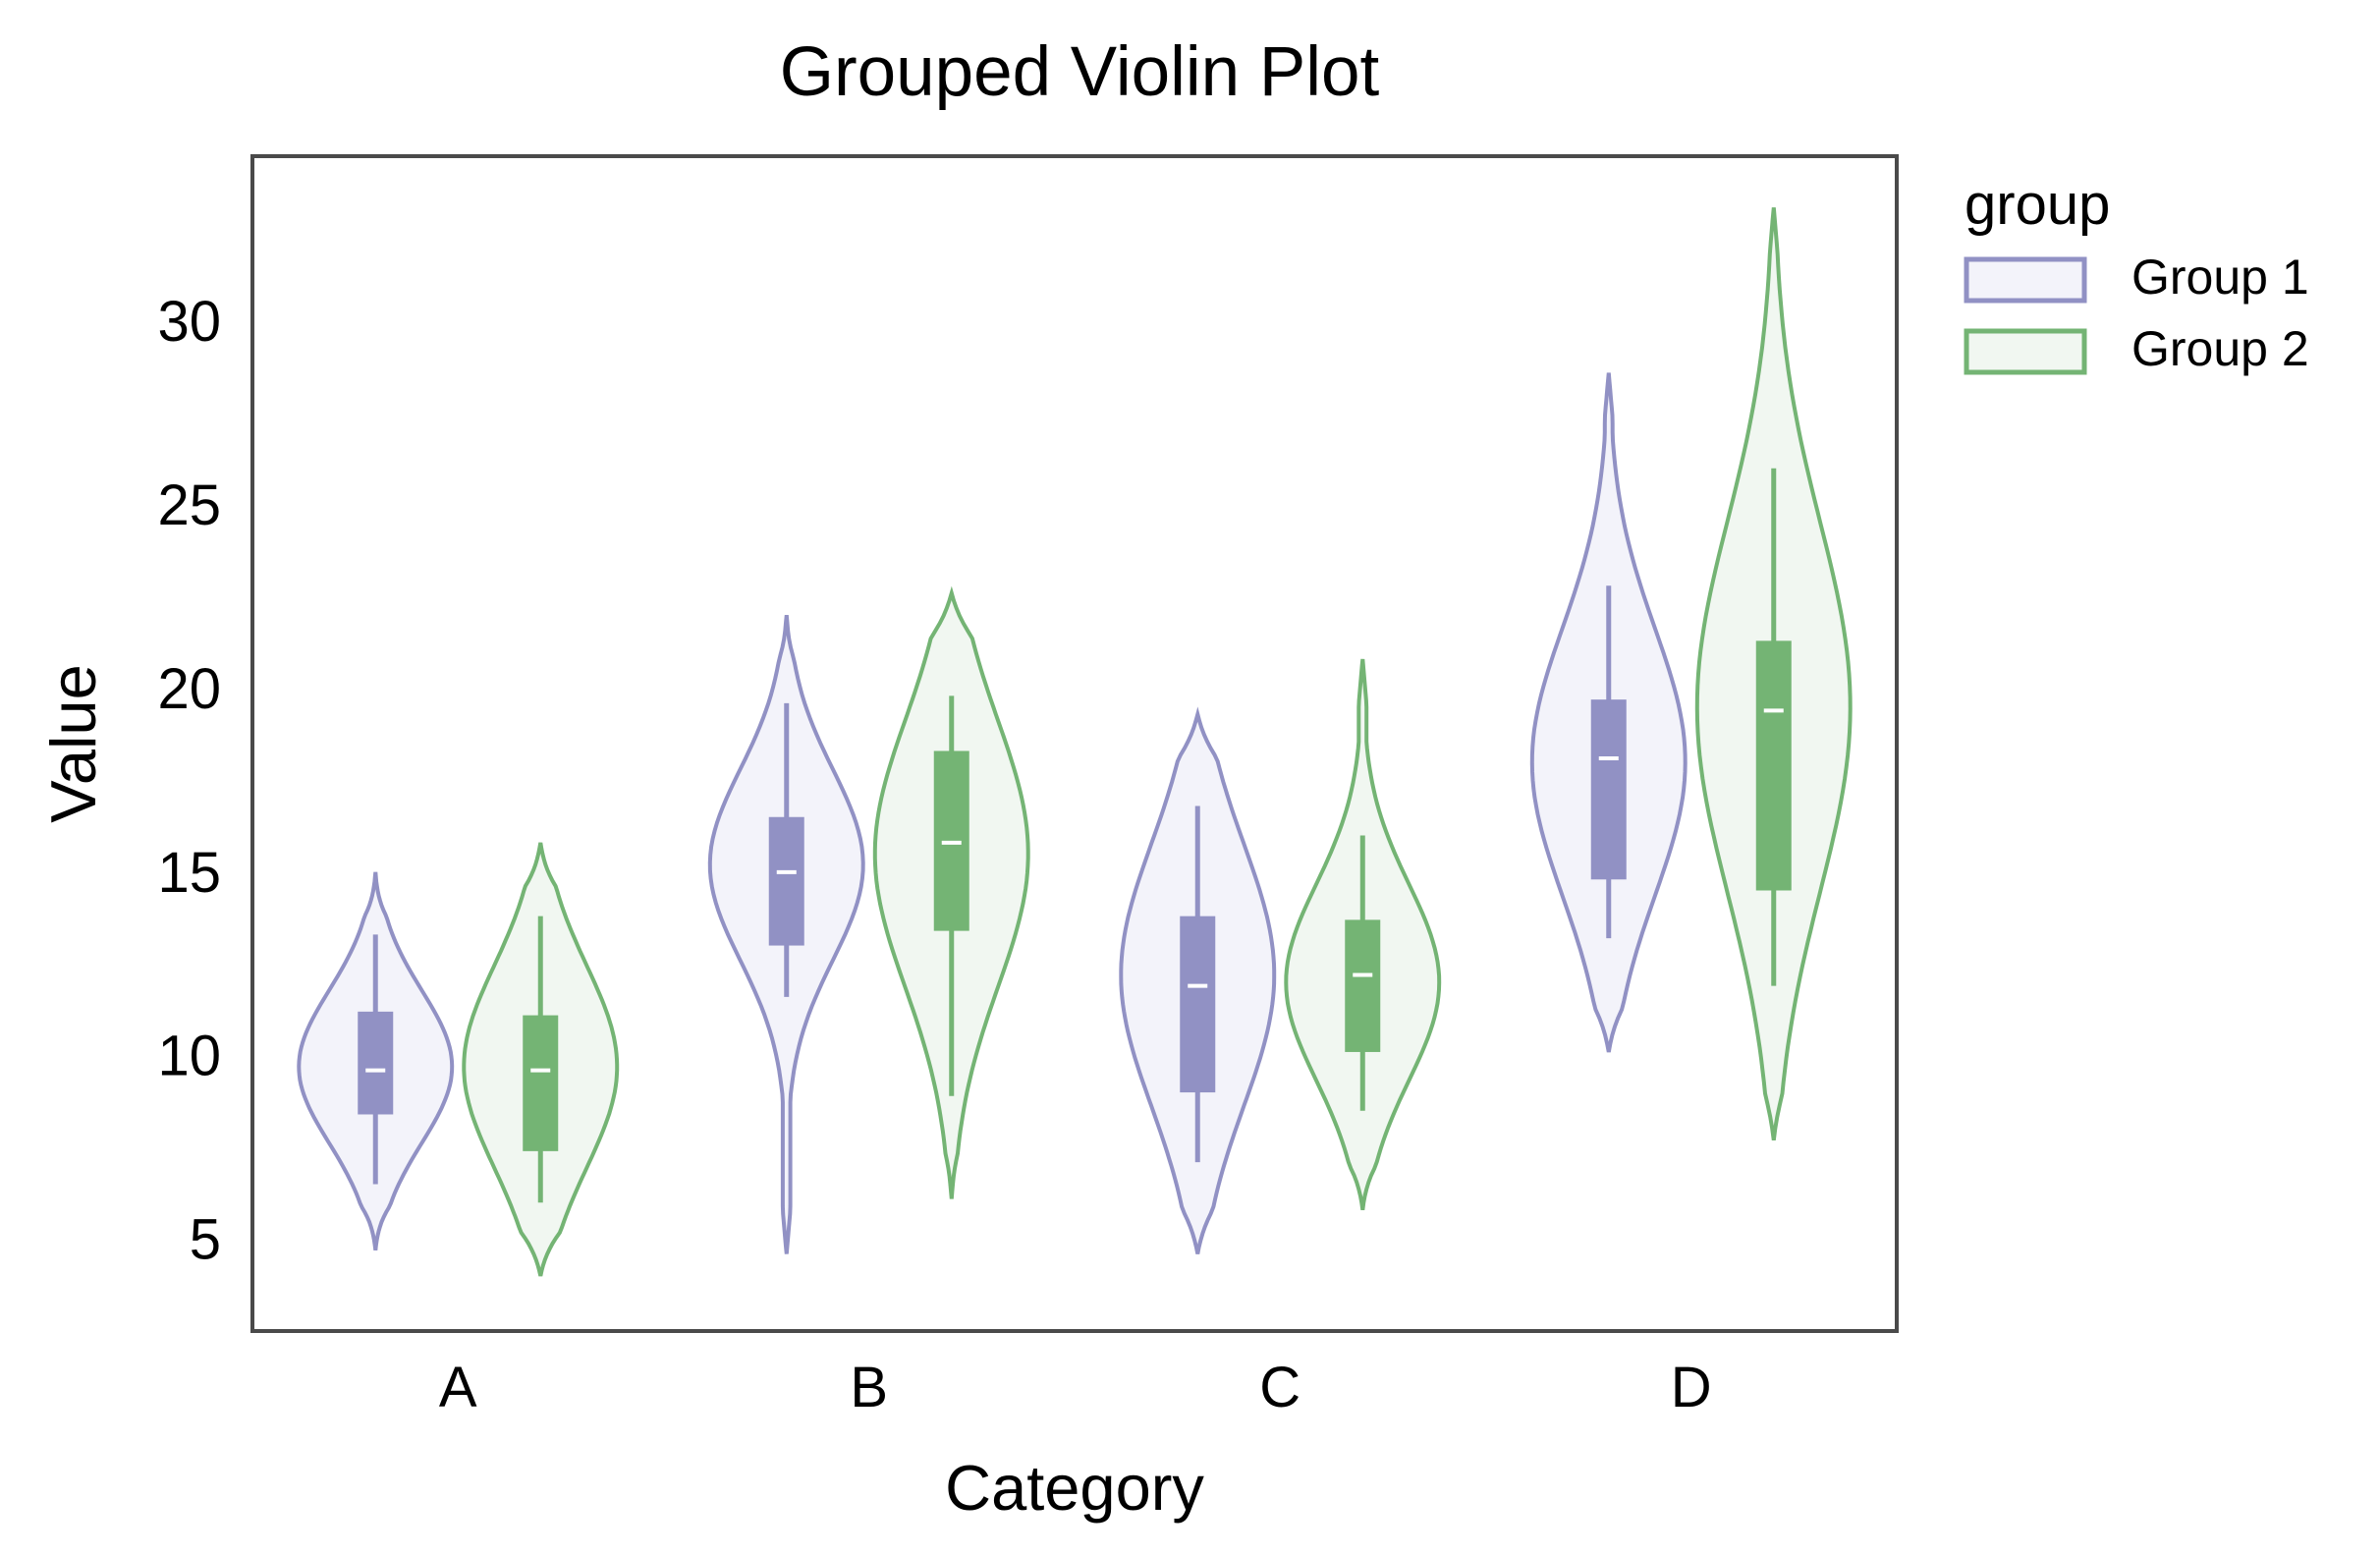 The image size is (2380, 1555). What do you see at coordinates (205, 1240) in the screenshot?
I see `y-tick-label-5: 5` at bounding box center [205, 1240].